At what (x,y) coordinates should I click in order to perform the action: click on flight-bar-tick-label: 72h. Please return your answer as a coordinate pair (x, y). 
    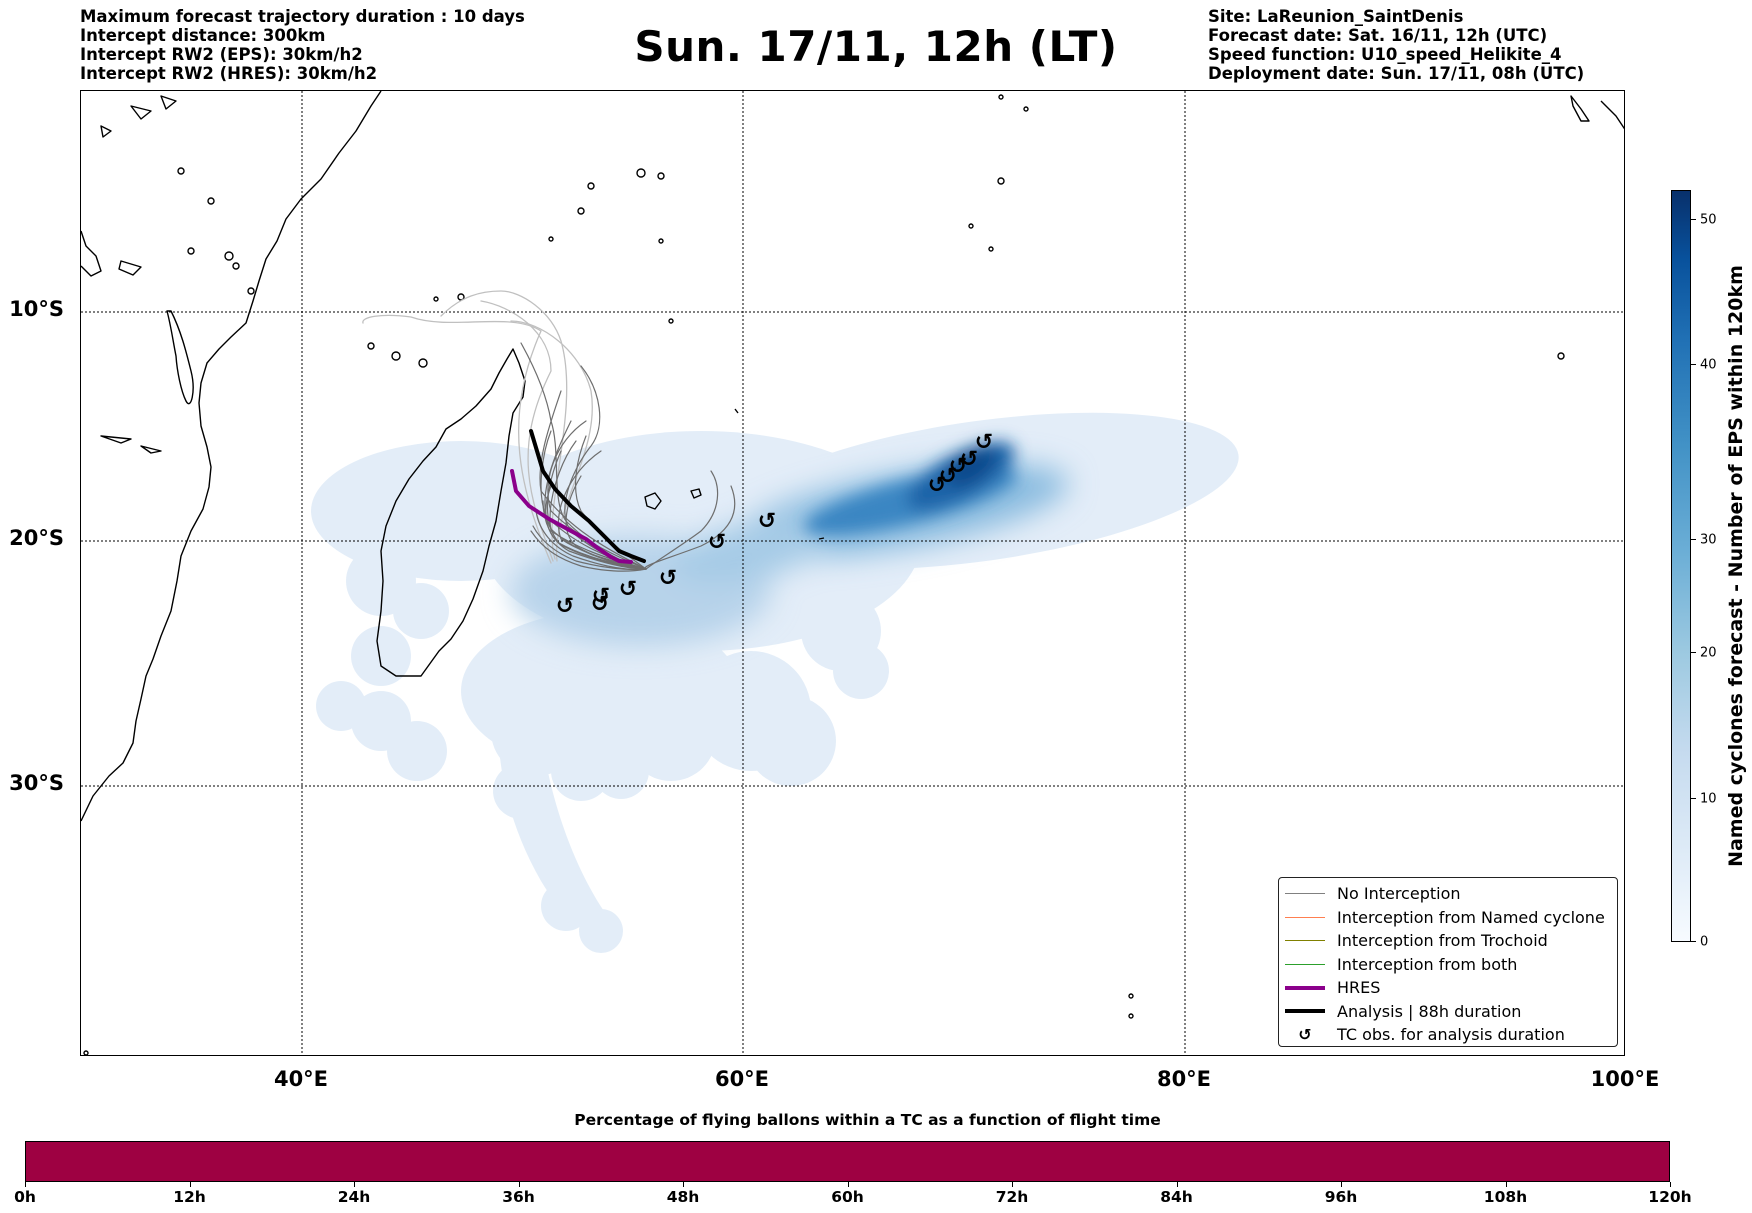
    Looking at the image, I should click on (1012, 1197).